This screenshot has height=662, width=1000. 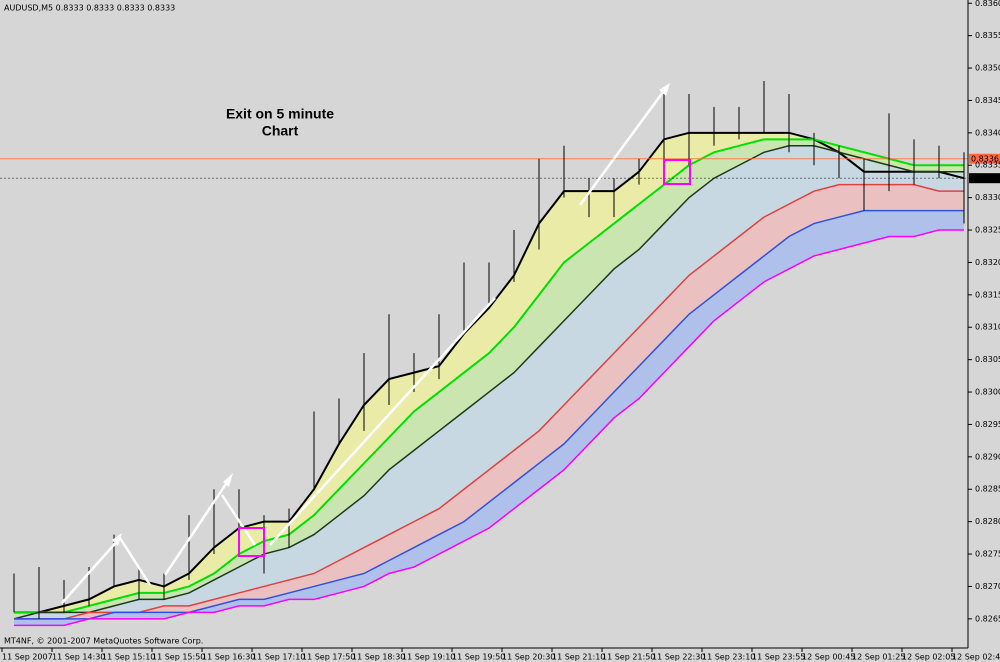 I want to click on annotation: Chart, so click(x=280, y=131).